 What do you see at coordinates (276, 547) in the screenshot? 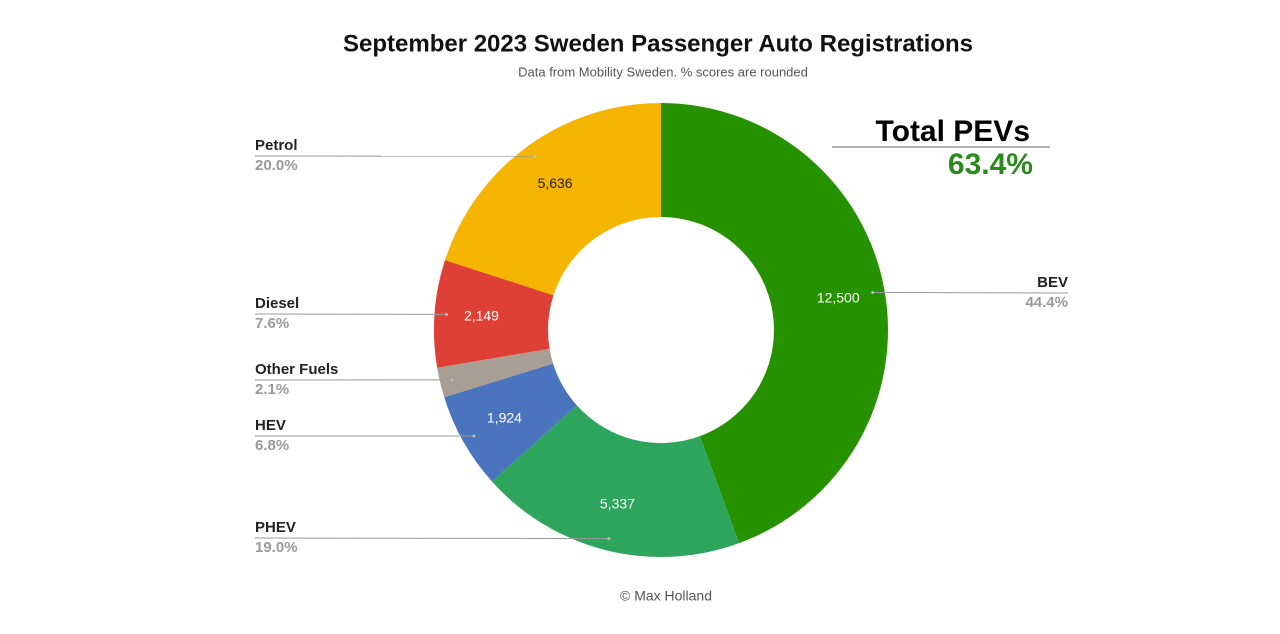
I see `percent-label: 19.0%` at bounding box center [276, 547].